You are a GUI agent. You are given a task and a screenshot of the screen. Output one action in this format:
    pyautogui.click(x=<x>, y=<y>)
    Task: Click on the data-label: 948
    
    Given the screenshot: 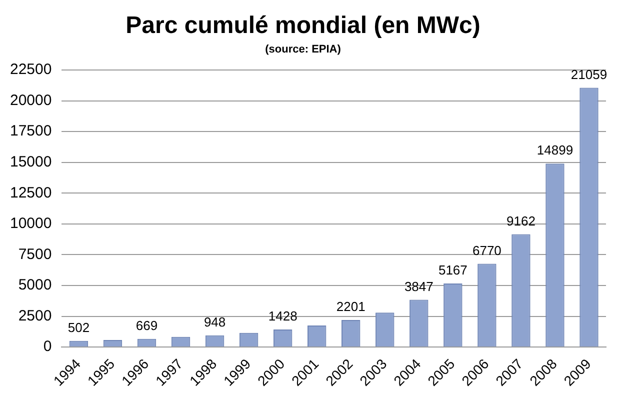 What is the action you would take?
    pyautogui.click(x=215, y=322)
    